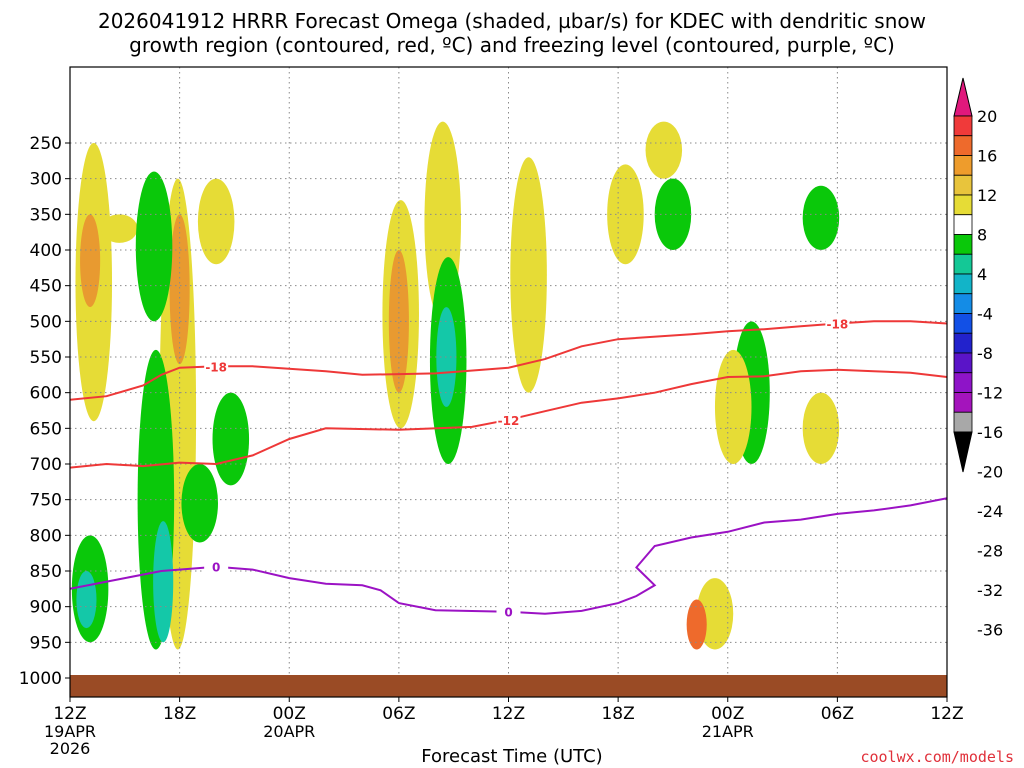 The height and width of the screenshot is (768, 1024). I want to click on colorbar: 20 16 12 8 4 -4 -8 -12 -16 -20 -24 -28 -32 -36, so click(978, 358).